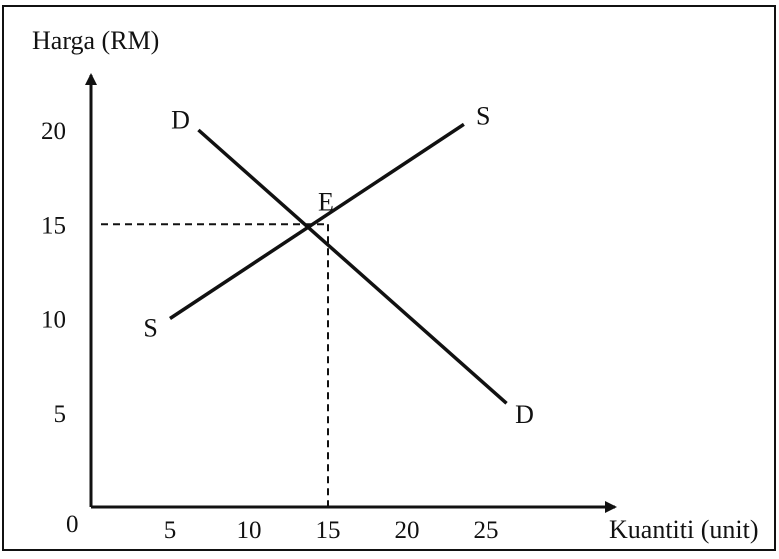 This screenshot has height=559, width=779. I want to click on y-tick-label: 5, so click(60, 414).